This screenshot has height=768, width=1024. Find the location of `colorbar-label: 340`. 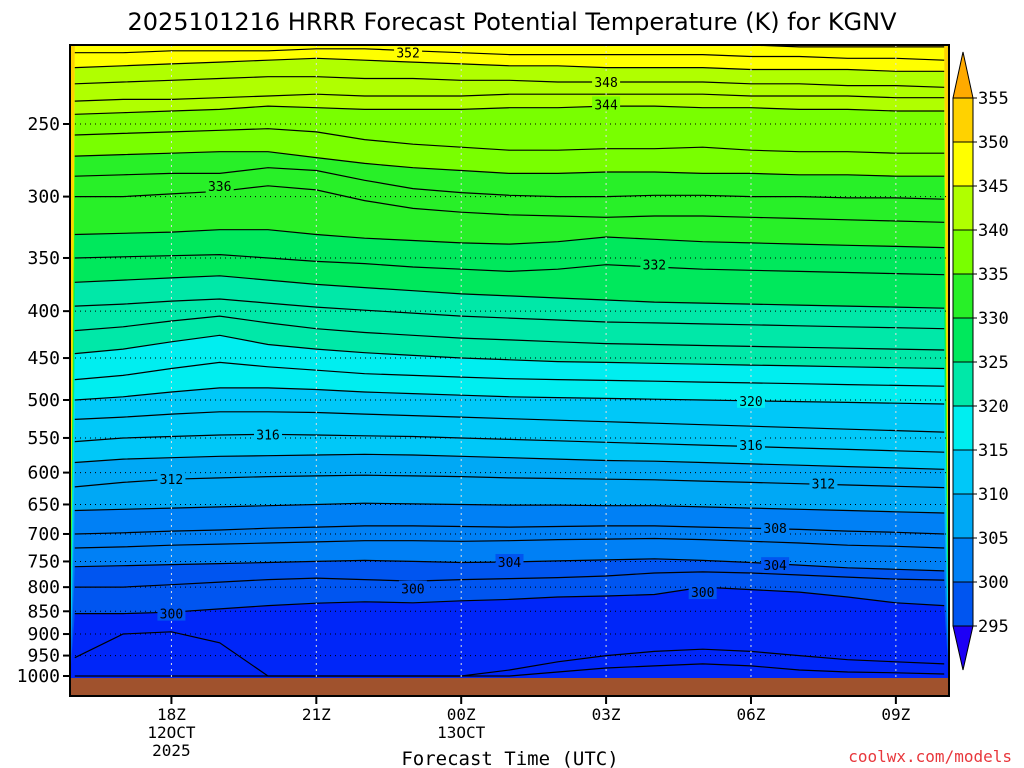

colorbar-label: 340 is located at coordinates (993, 231).